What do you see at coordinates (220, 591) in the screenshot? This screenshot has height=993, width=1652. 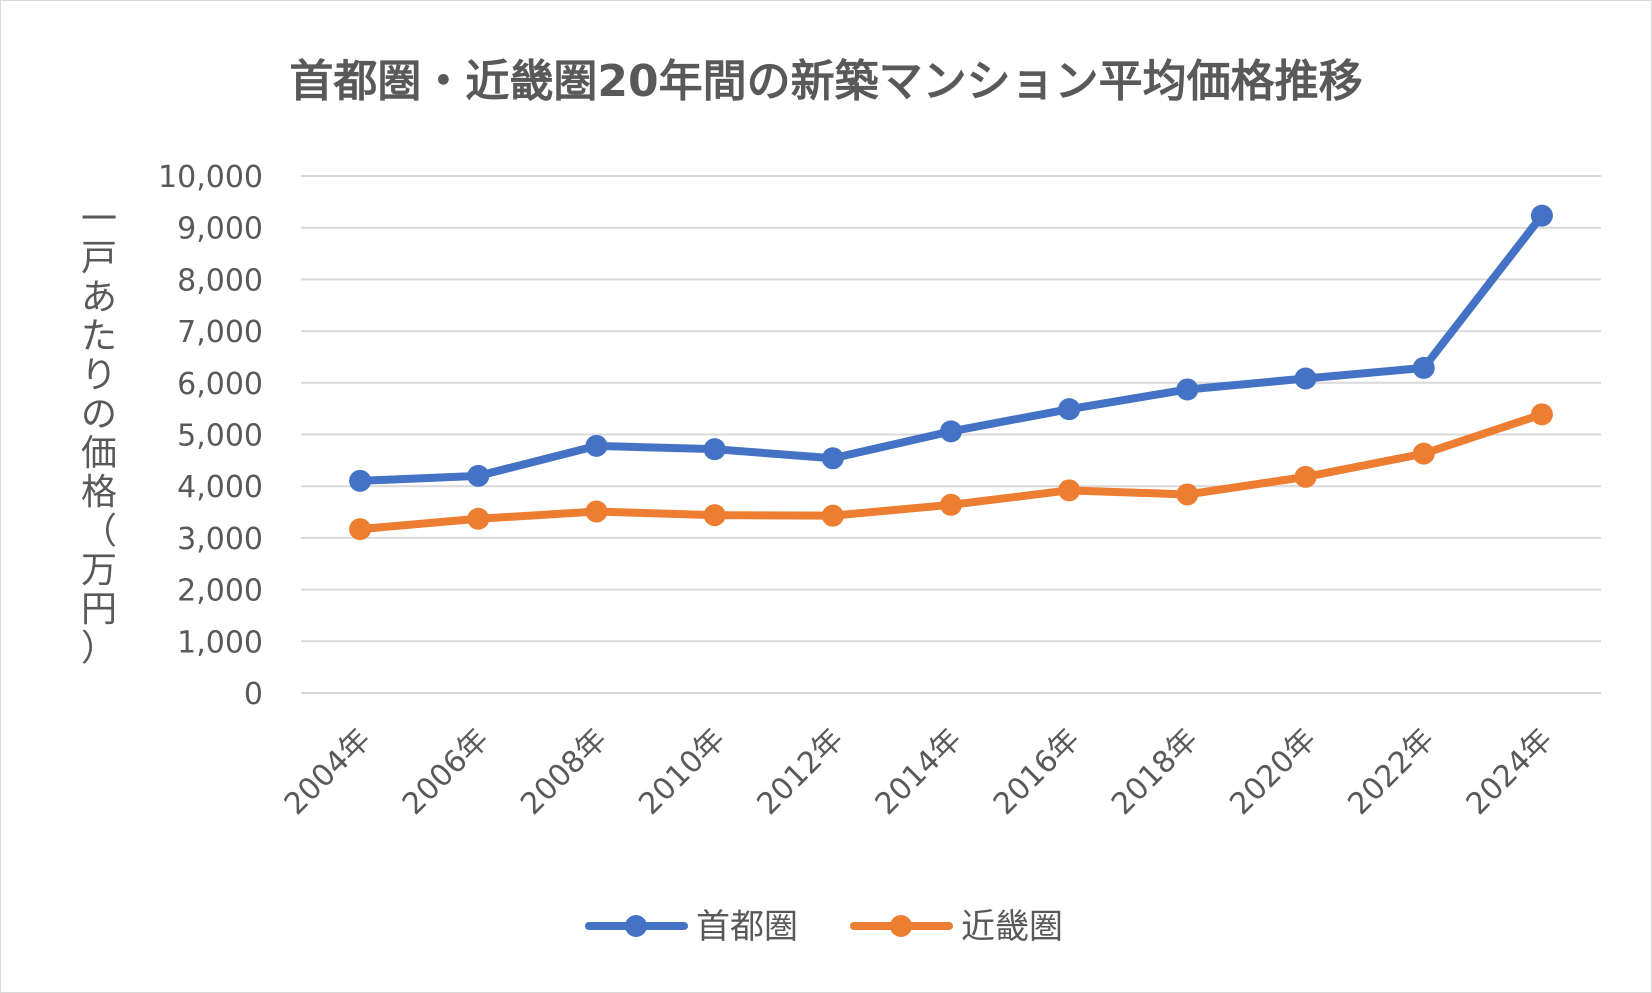 I see `y-tick-label: 2,000` at bounding box center [220, 591].